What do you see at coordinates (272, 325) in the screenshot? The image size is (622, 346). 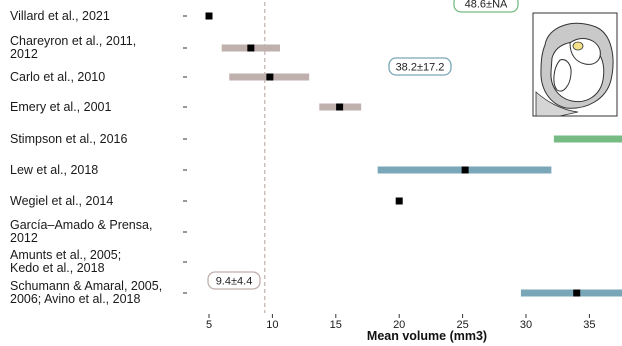 I see `x-tick-label-1: 10` at bounding box center [272, 325].